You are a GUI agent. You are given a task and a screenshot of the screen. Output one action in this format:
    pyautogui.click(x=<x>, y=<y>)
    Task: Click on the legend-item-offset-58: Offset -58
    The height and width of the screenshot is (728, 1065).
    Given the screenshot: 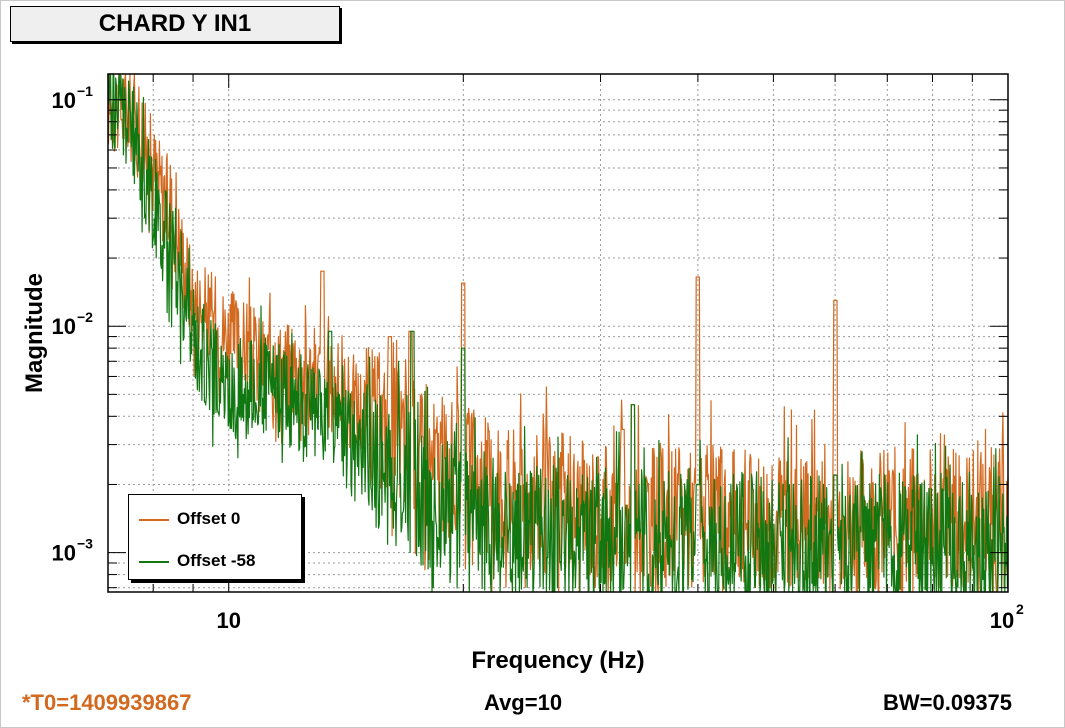 What is the action you would take?
    pyautogui.click(x=197, y=561)
    